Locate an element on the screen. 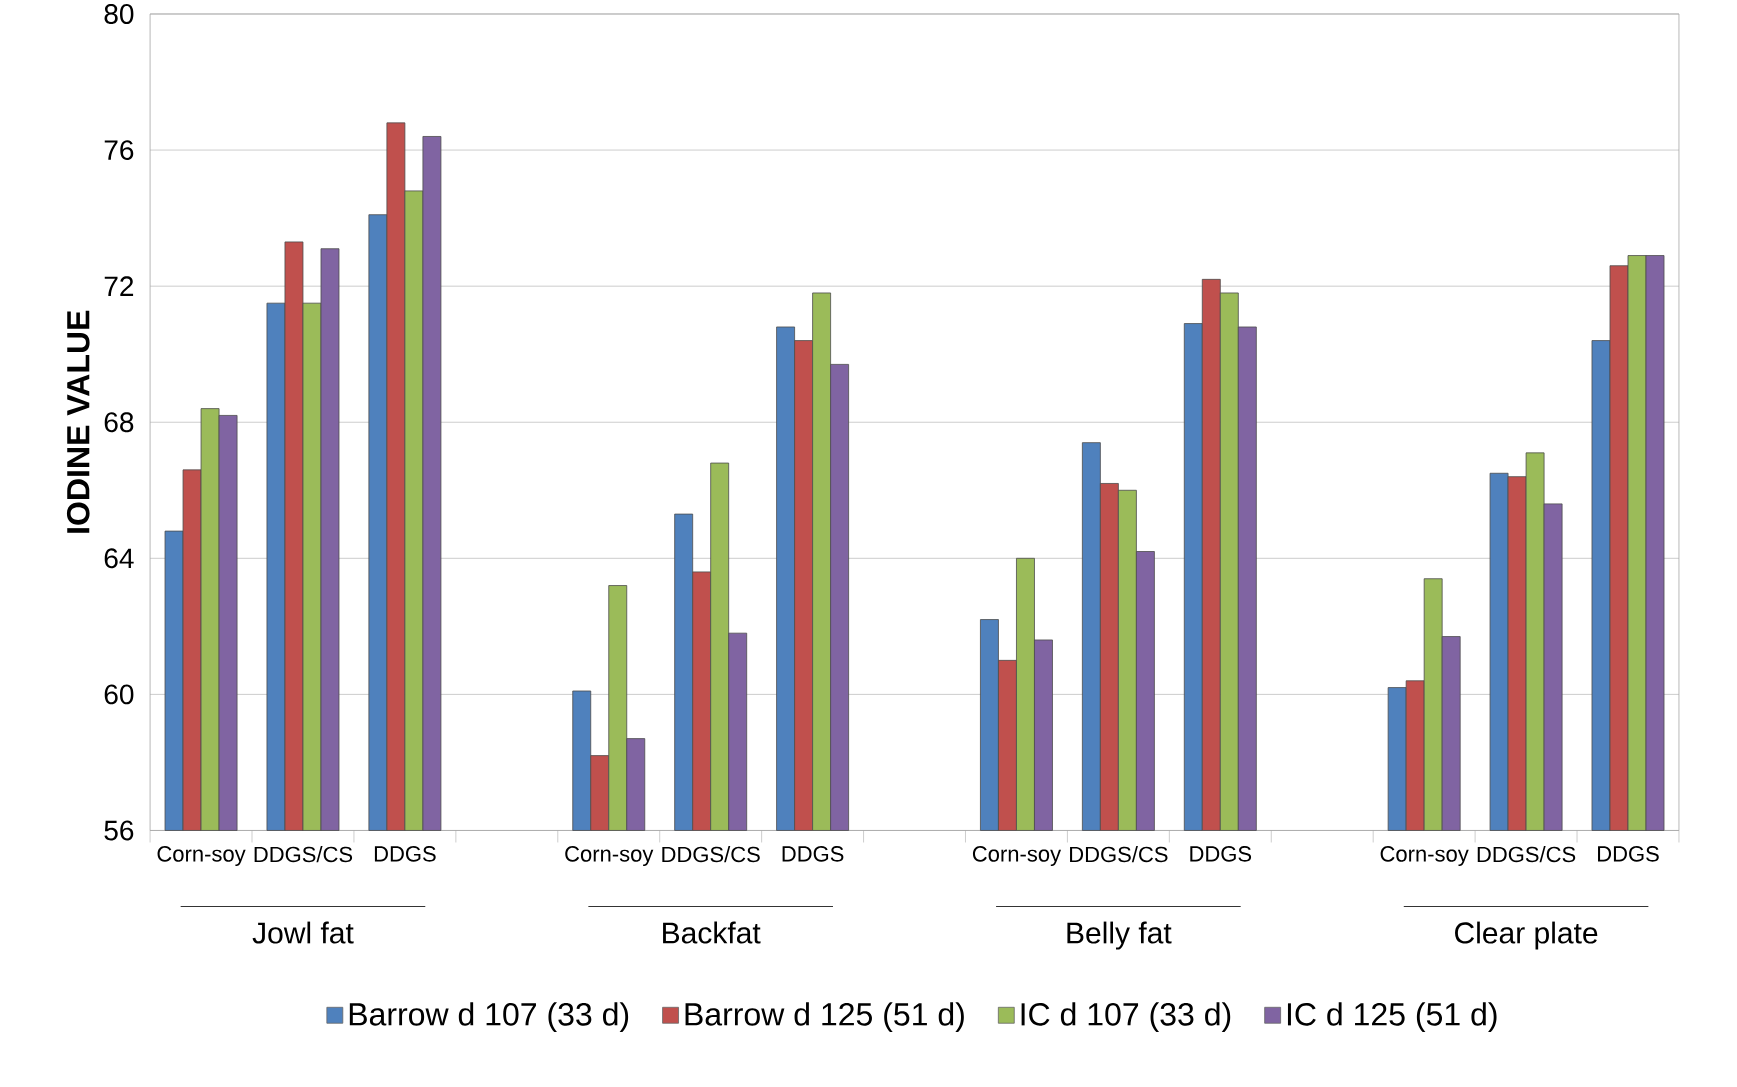 The image size is (1737, 1087). y-tick-label: 64 is located at coordinates (119, 558).